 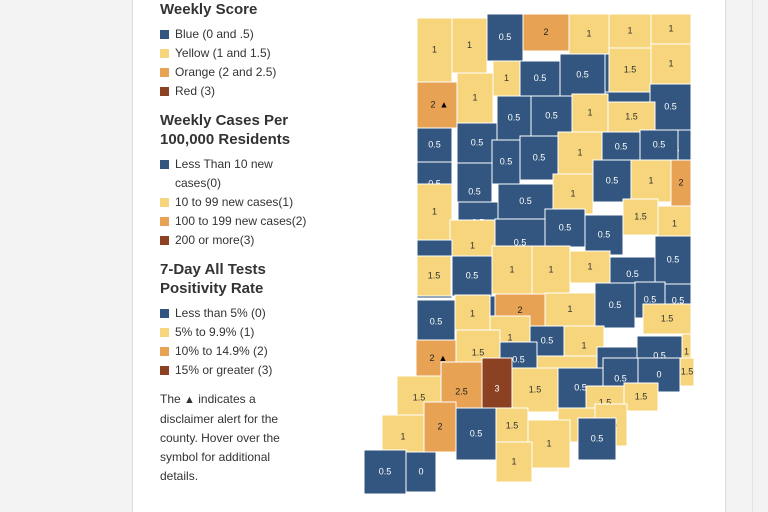 I want to click on county-20: 0.5, so click(x=551, y=116).